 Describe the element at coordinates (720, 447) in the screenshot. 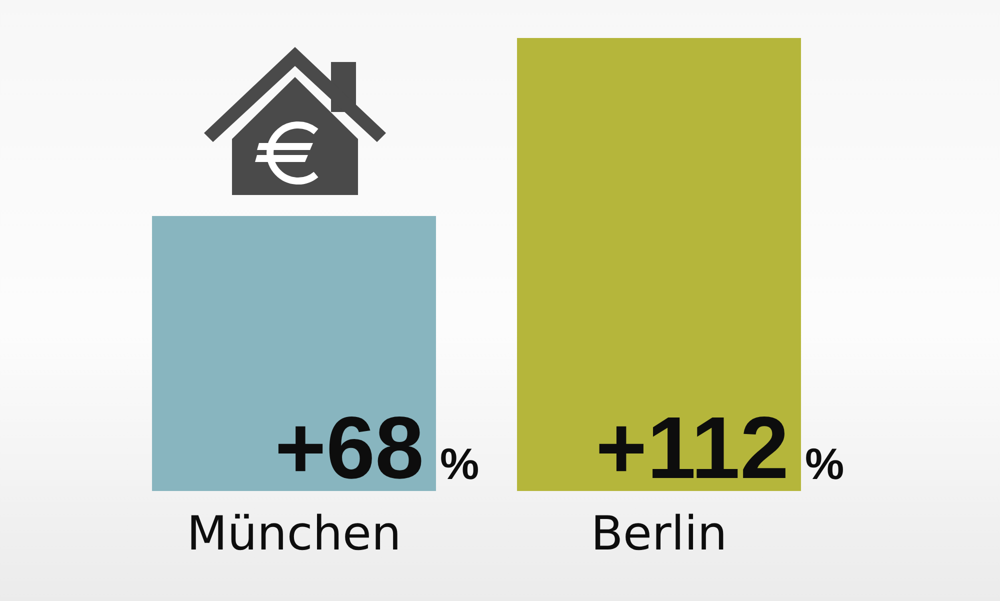

I see `data-label: +112 %` at that location.